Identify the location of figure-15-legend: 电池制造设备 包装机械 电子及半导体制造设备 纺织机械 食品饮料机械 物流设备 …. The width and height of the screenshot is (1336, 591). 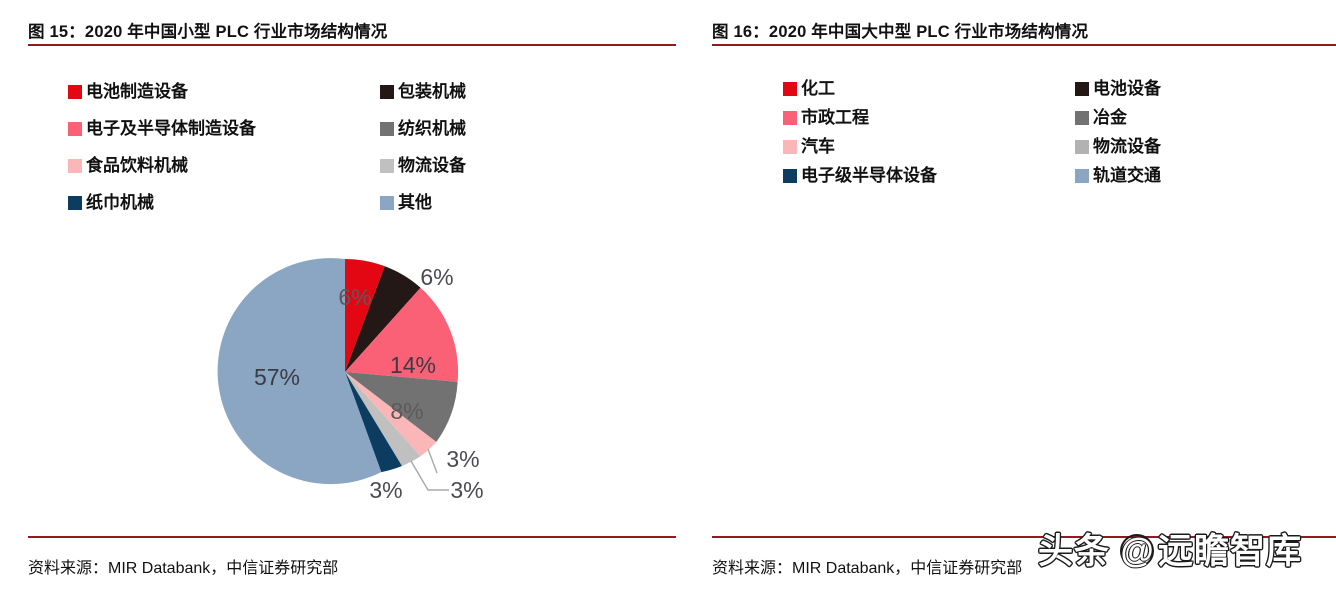
(267, 147).